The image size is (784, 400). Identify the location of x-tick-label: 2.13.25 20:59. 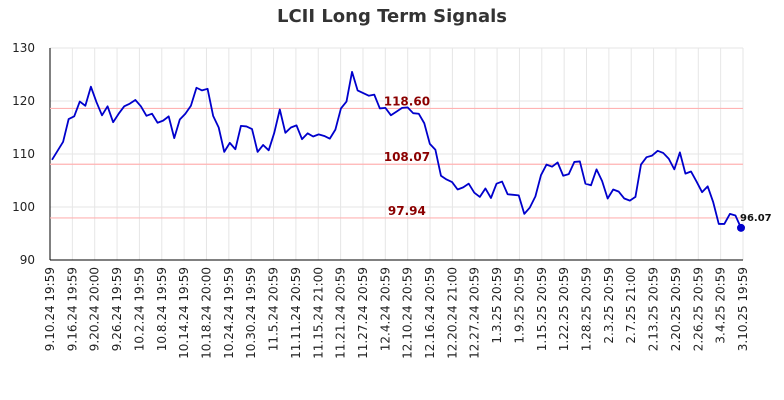
(654, 309).